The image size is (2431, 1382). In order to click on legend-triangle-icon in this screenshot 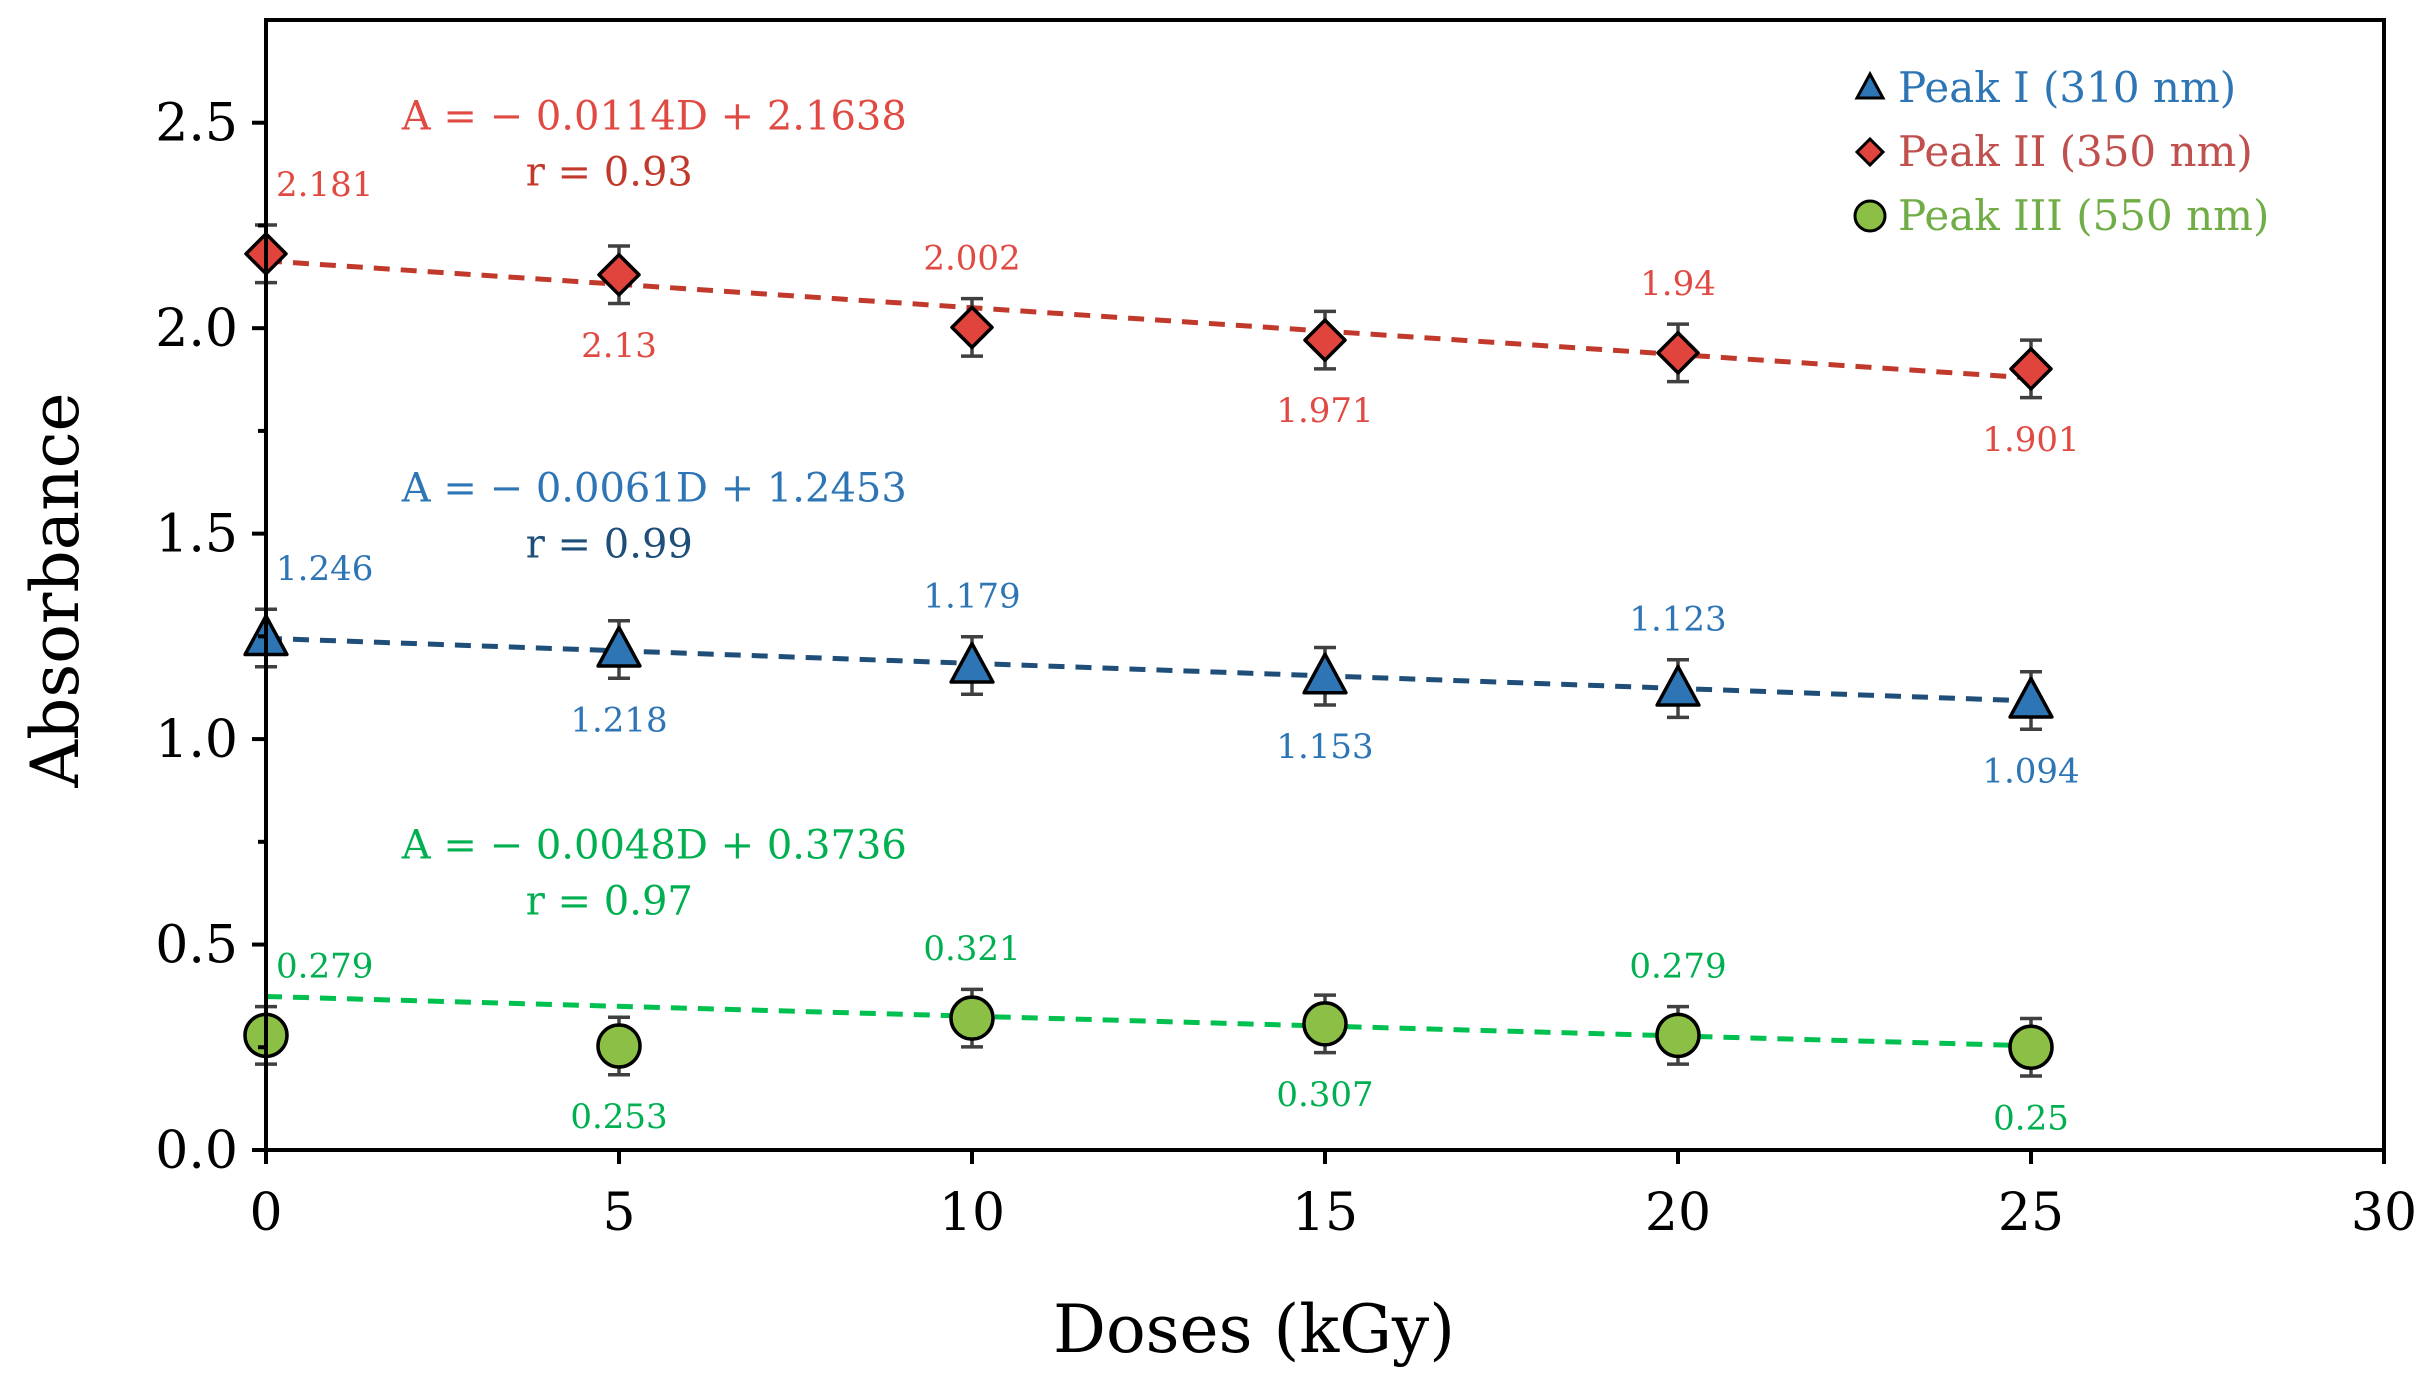, I will do `click(1870, 85)`.